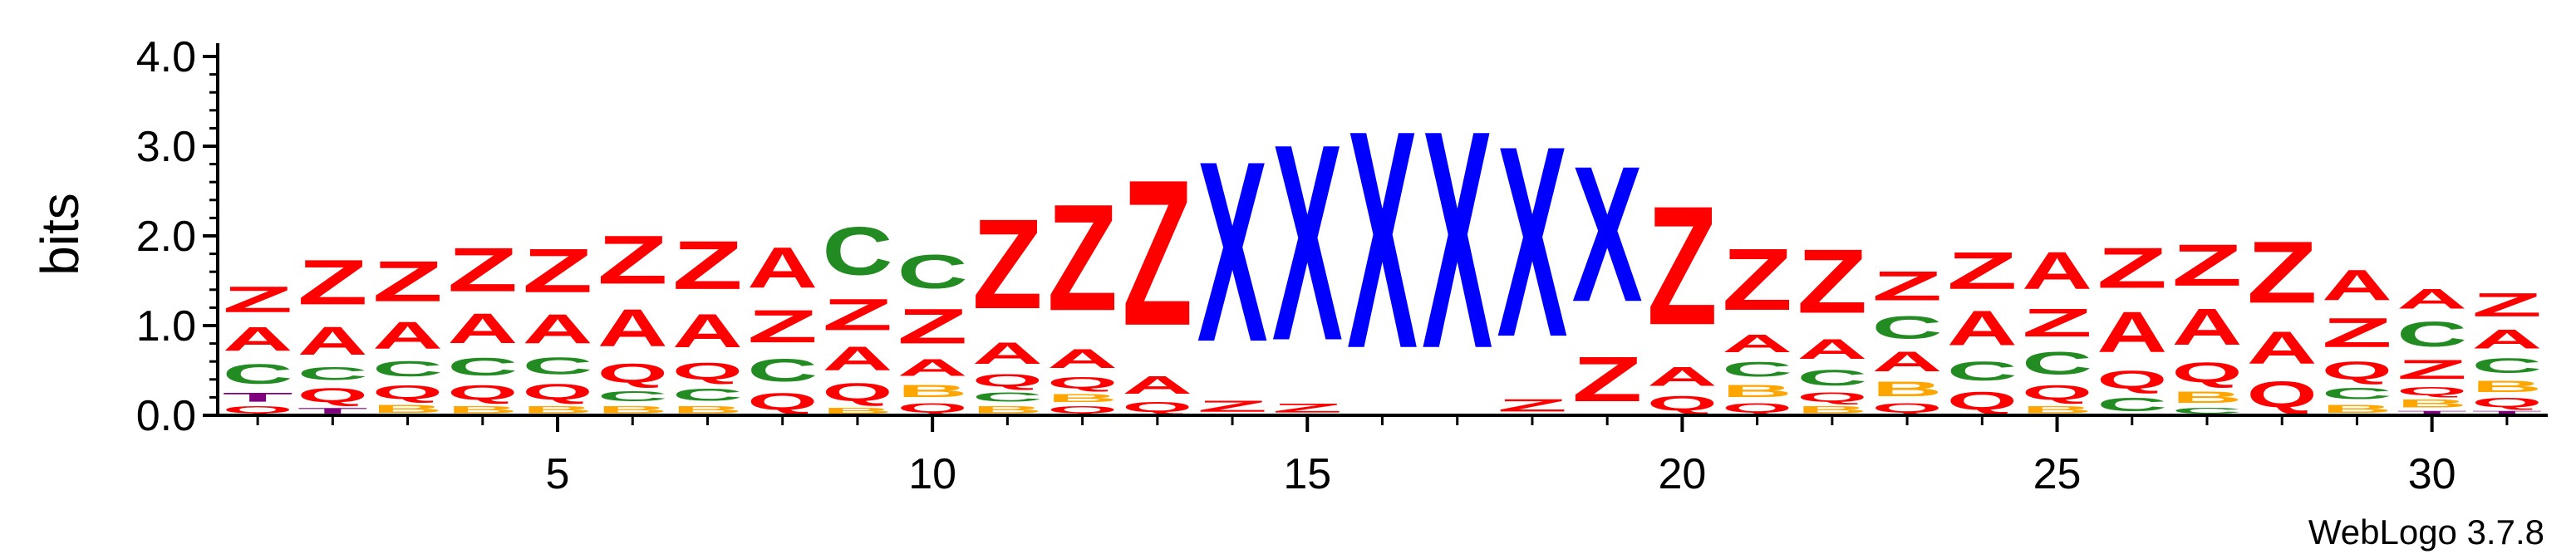 This screenshot has height=554, width=2576. I want to click on watermark-label: WebLogo 3.7.8, so click(2426, 532).